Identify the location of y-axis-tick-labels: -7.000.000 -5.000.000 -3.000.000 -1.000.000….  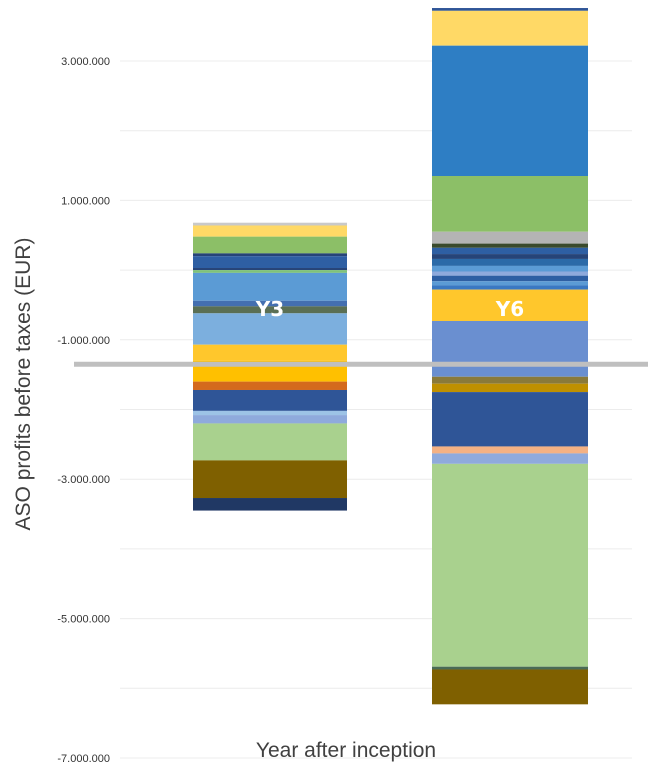
(83, 410).